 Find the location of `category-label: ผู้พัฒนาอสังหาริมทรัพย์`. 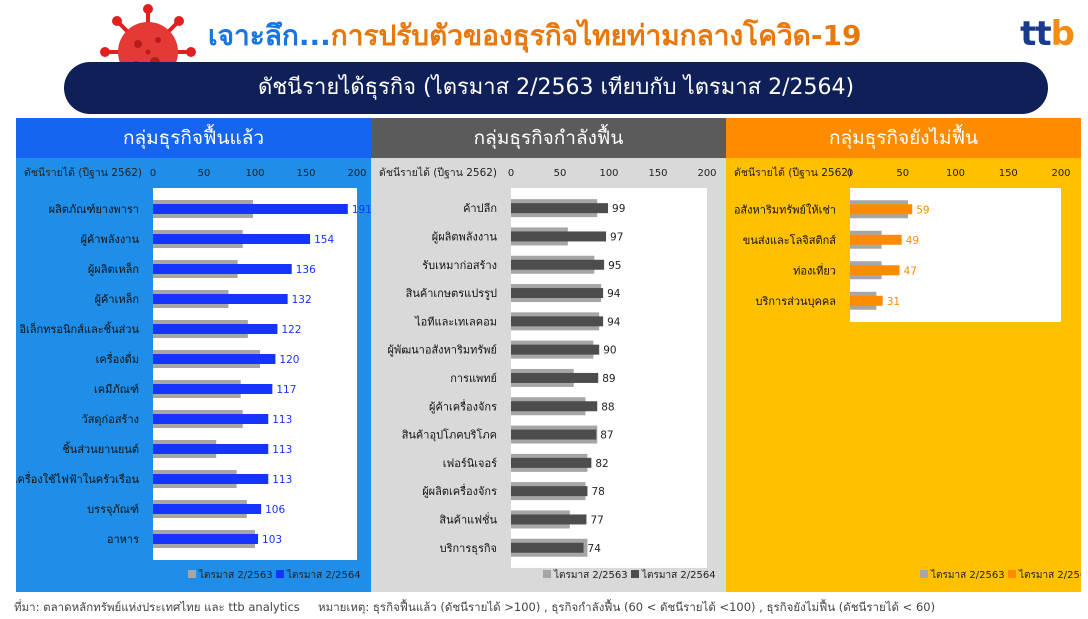

category-label: ผู้พัฒนาอสังหาริมทรัพย์ is located at coordinates (442, 350).